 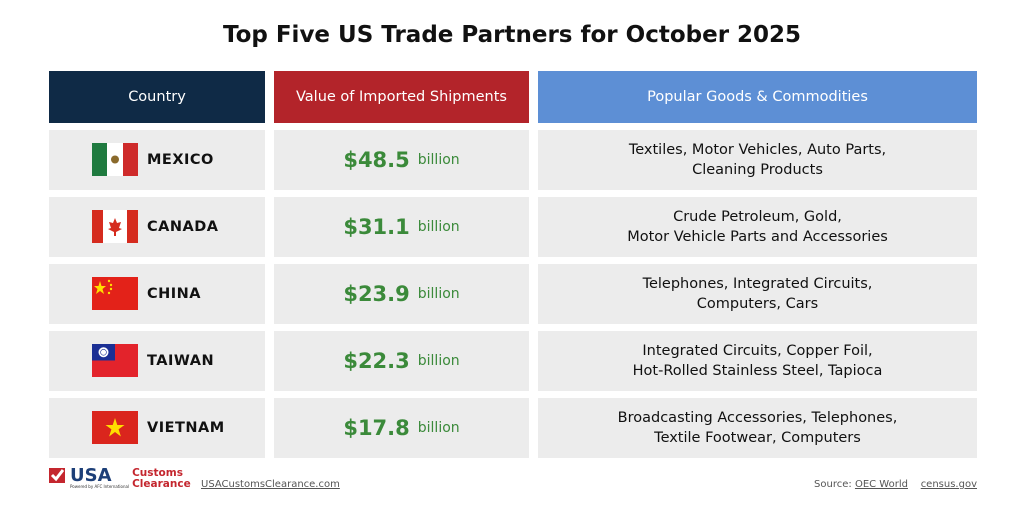 What do you see at coordinates (757, 284) in the screenshot?
I see `goods-line: Telephones, Integrated Circuits,` at bounding box center [757, 284].